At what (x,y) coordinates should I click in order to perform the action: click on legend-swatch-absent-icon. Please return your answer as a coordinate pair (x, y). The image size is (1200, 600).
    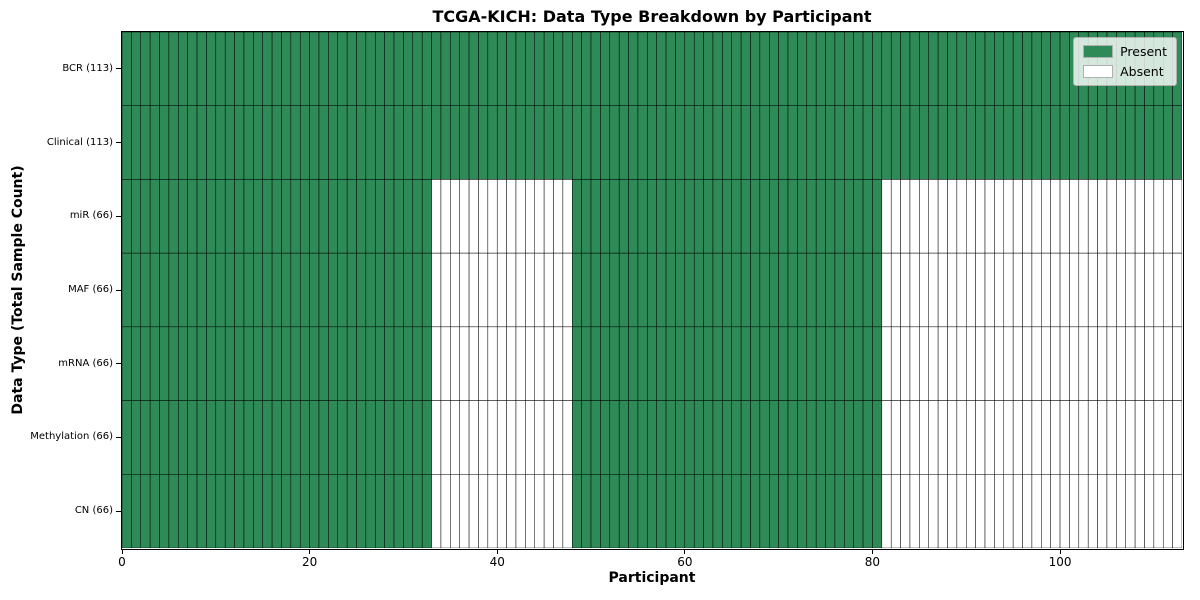
    Looking at the image, I should click on (1098, 71).